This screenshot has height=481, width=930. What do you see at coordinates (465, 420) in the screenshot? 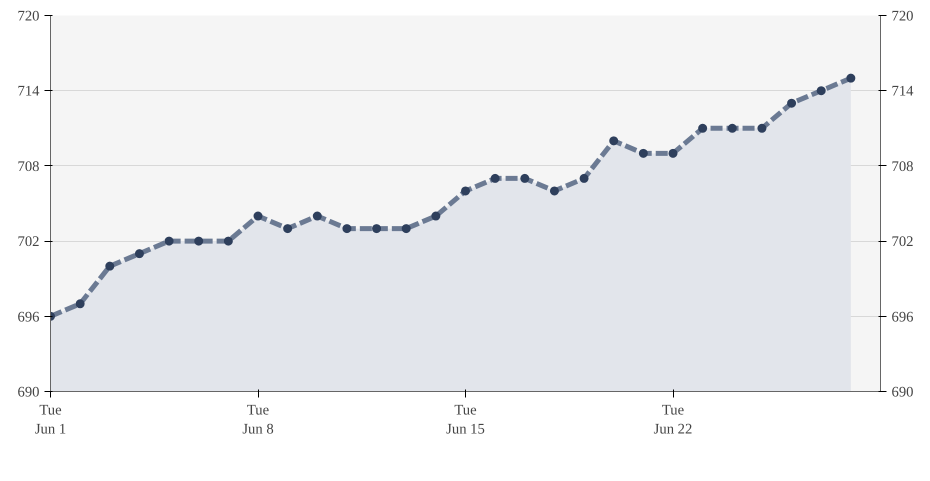
I see `x-tick-label: Tue Jun 15` at bounding box center [465, 420].